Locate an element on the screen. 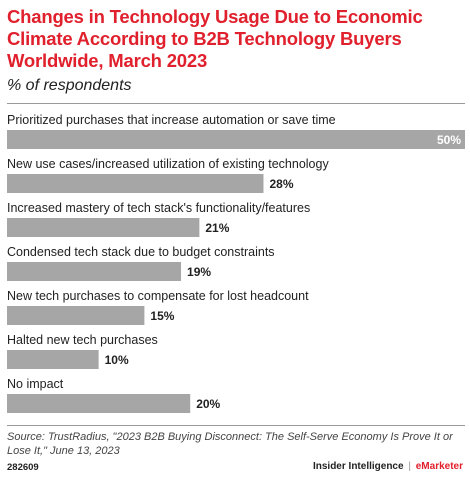  brand-footer: Insider Intelligence | eMarketer is located at coordinates (388, 466).